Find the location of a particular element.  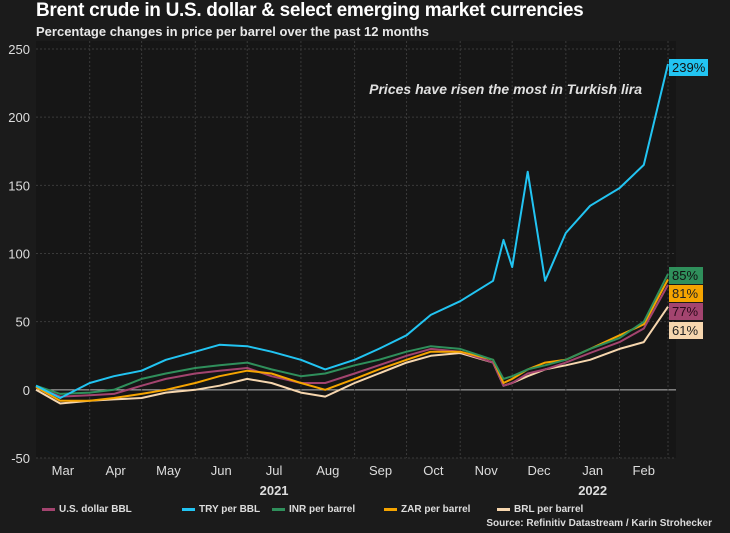

end-label: 239% is located at coordinates (689, 67).